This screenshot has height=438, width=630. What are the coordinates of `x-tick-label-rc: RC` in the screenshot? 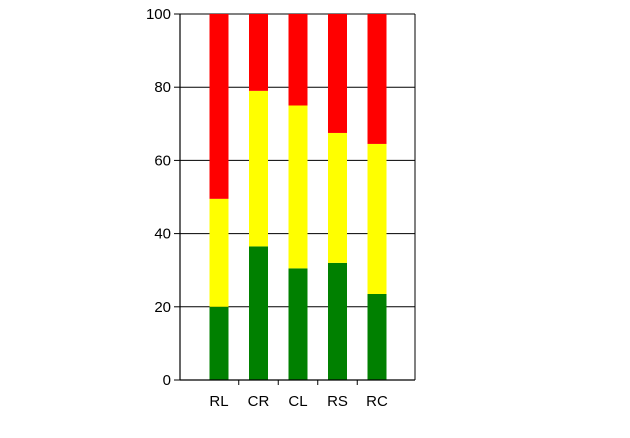 It's located at (377, 401).